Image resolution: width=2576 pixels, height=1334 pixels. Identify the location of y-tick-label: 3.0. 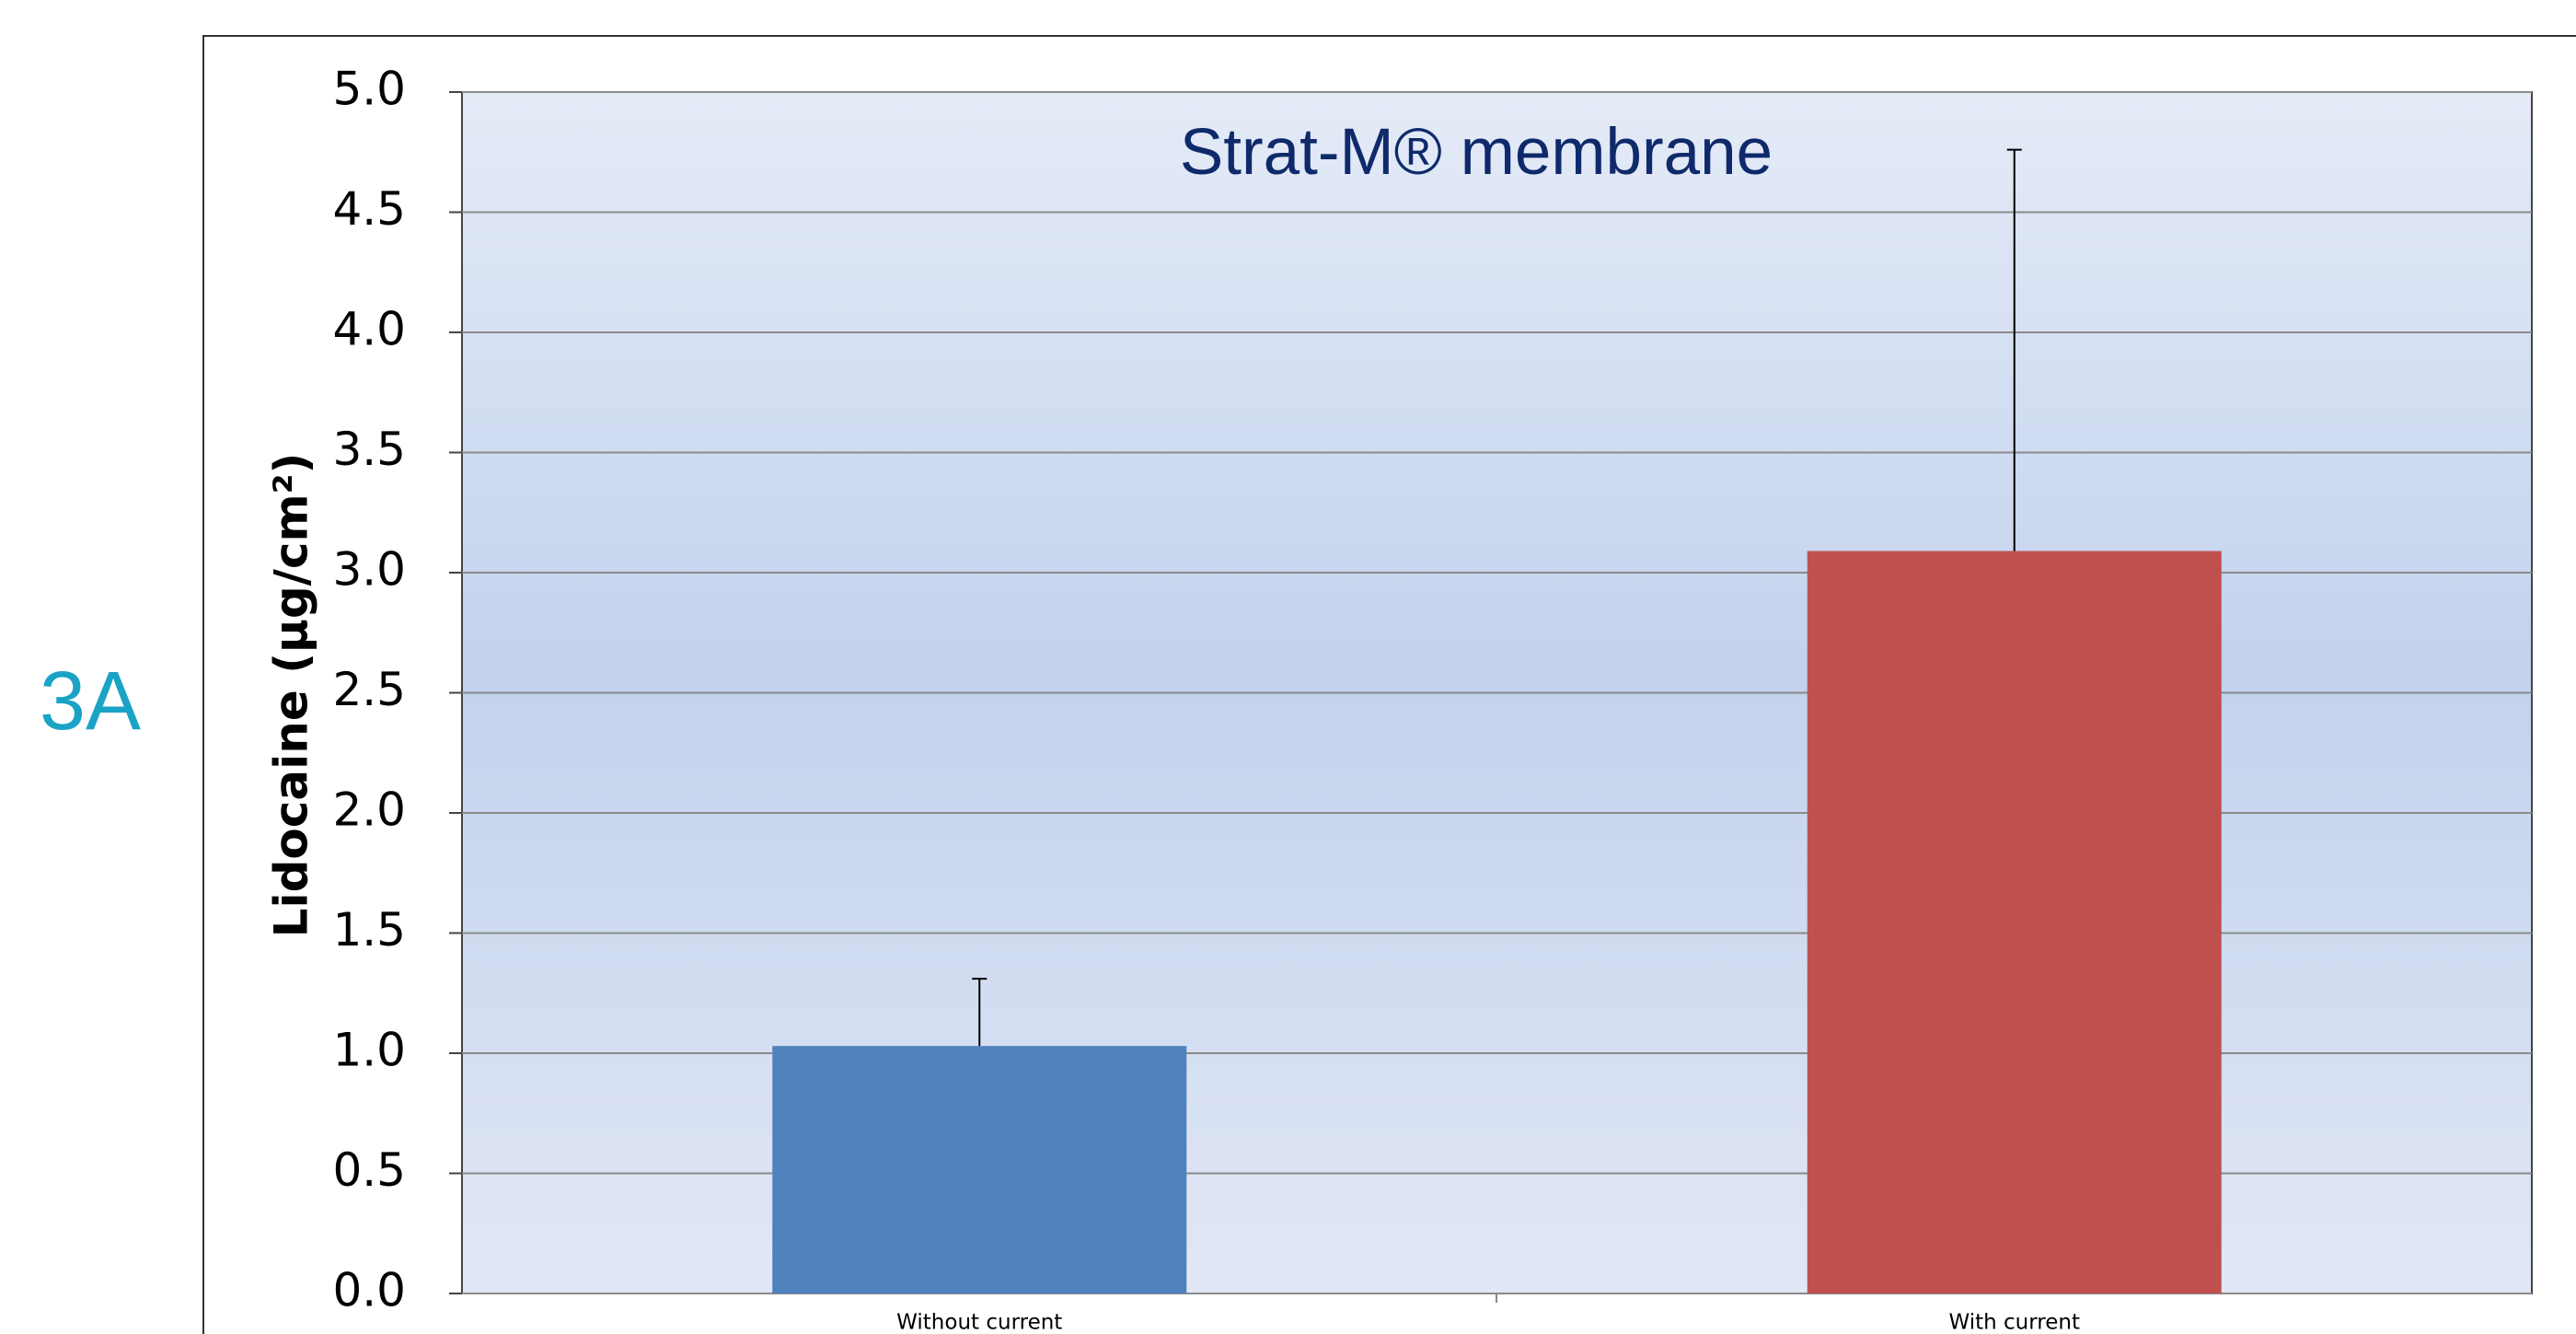
(369, 570).